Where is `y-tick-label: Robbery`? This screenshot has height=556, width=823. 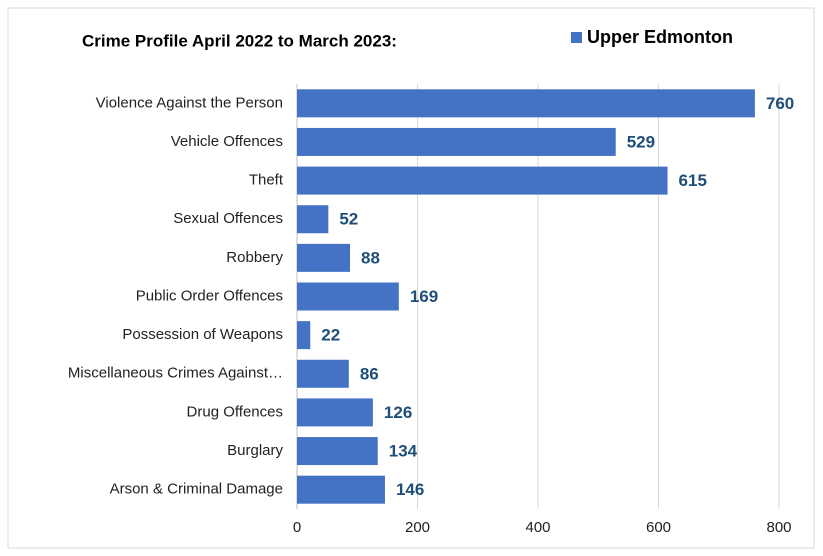 y-tick-label: Robbery is located at coordinates (254, 257).